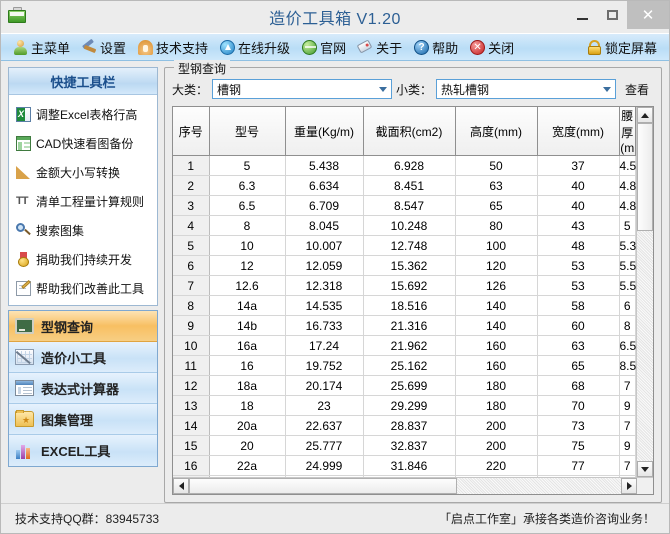  Describe the element at coordinates (496, 185) in the screenshot. I see `table-cell: 63` at that location.